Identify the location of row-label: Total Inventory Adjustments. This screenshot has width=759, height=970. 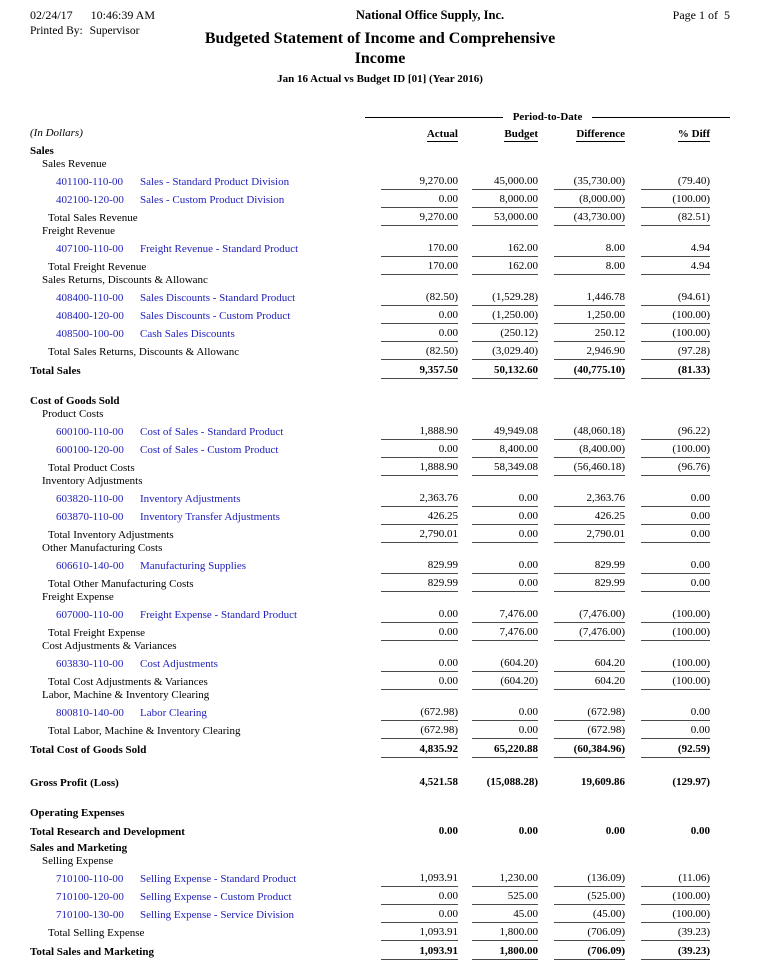
(111, 535).